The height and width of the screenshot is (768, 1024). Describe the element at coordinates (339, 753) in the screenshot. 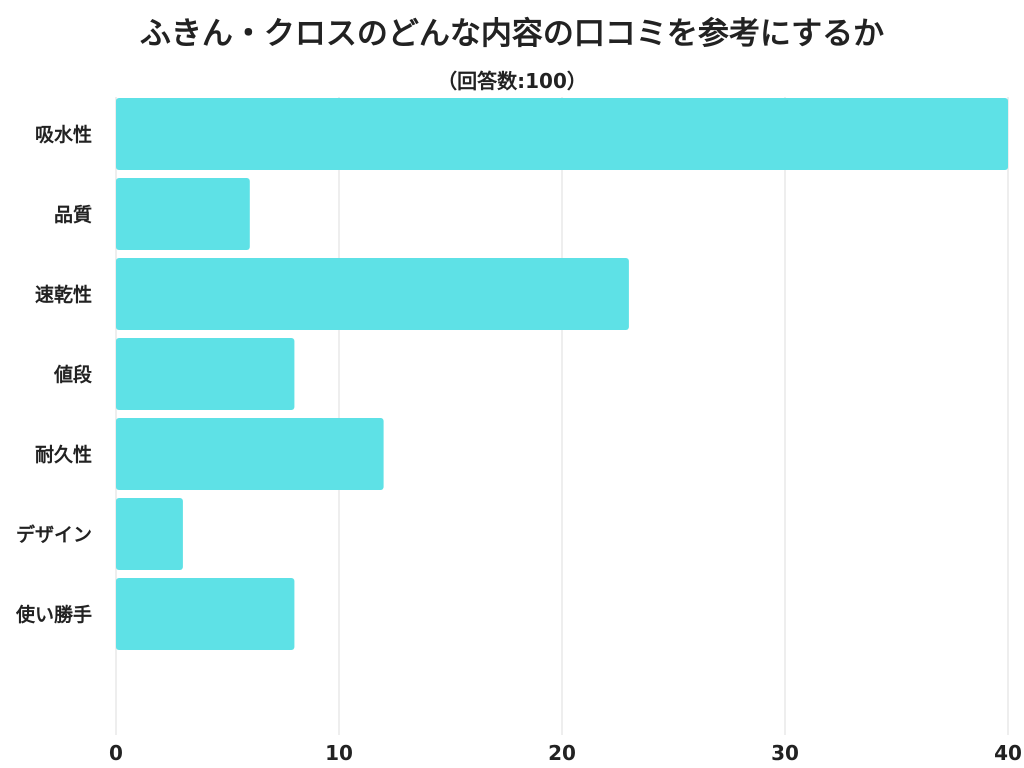

I see `x-tick-label: 10` at that location.